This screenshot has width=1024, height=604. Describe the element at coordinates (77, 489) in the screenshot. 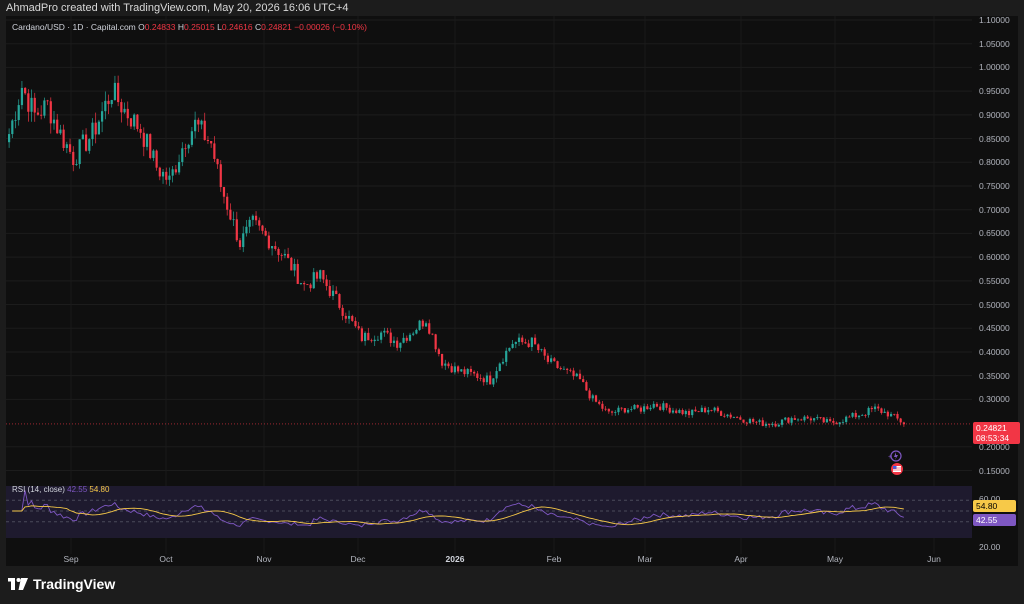

I see `rsi-value: 42.55` at that location.